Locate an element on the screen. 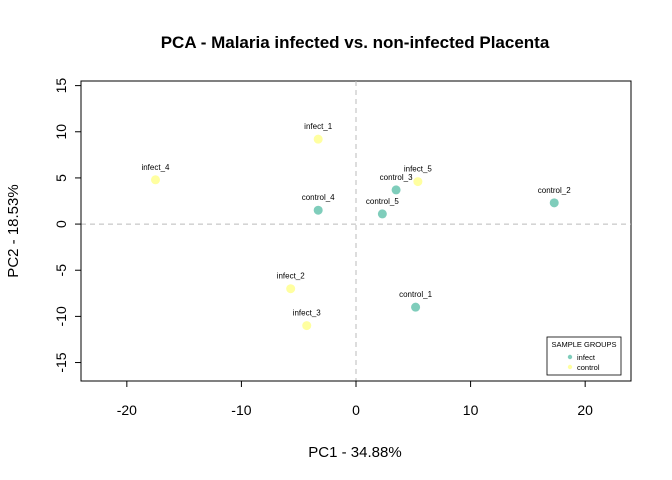 The image size is (672, 480). y-tick-label: -15 is located at coordinates (61, 362).